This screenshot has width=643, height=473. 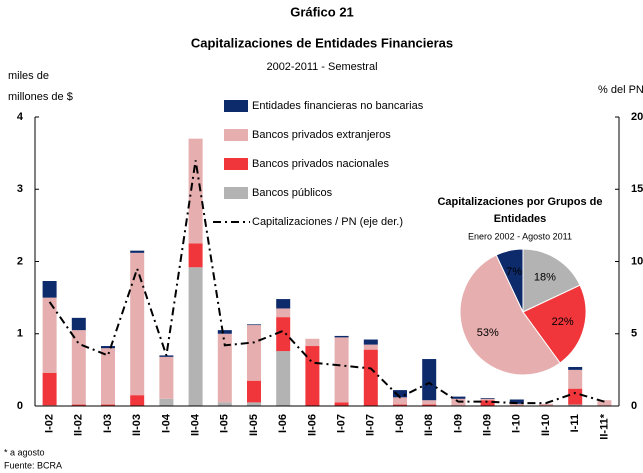 What do you see at coordinates (637, 117) in the screenshot?
I see `y2-tick-label: 20` at bounding box center [637, 117].